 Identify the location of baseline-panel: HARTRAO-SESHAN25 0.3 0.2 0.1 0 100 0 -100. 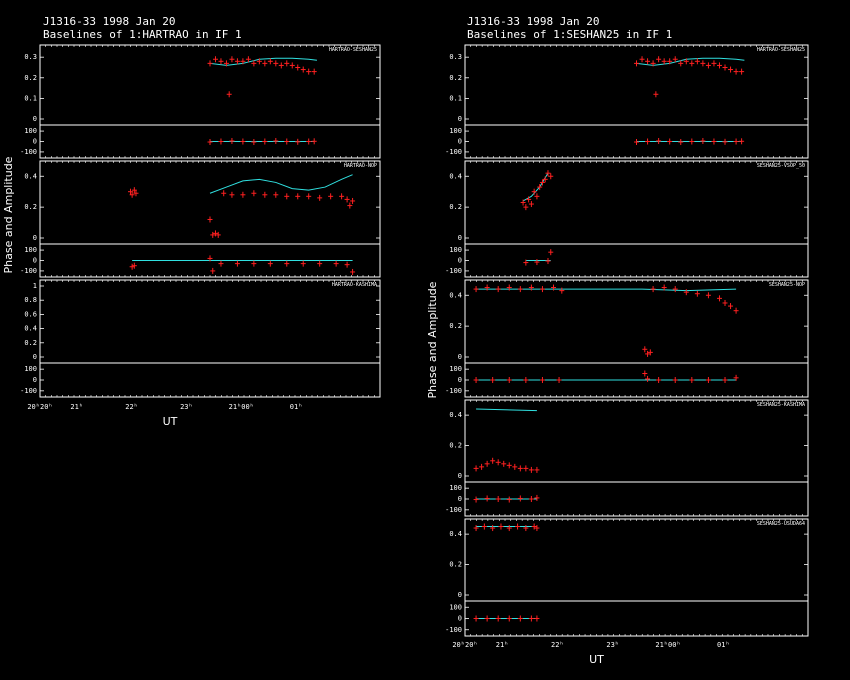
(627, 101).